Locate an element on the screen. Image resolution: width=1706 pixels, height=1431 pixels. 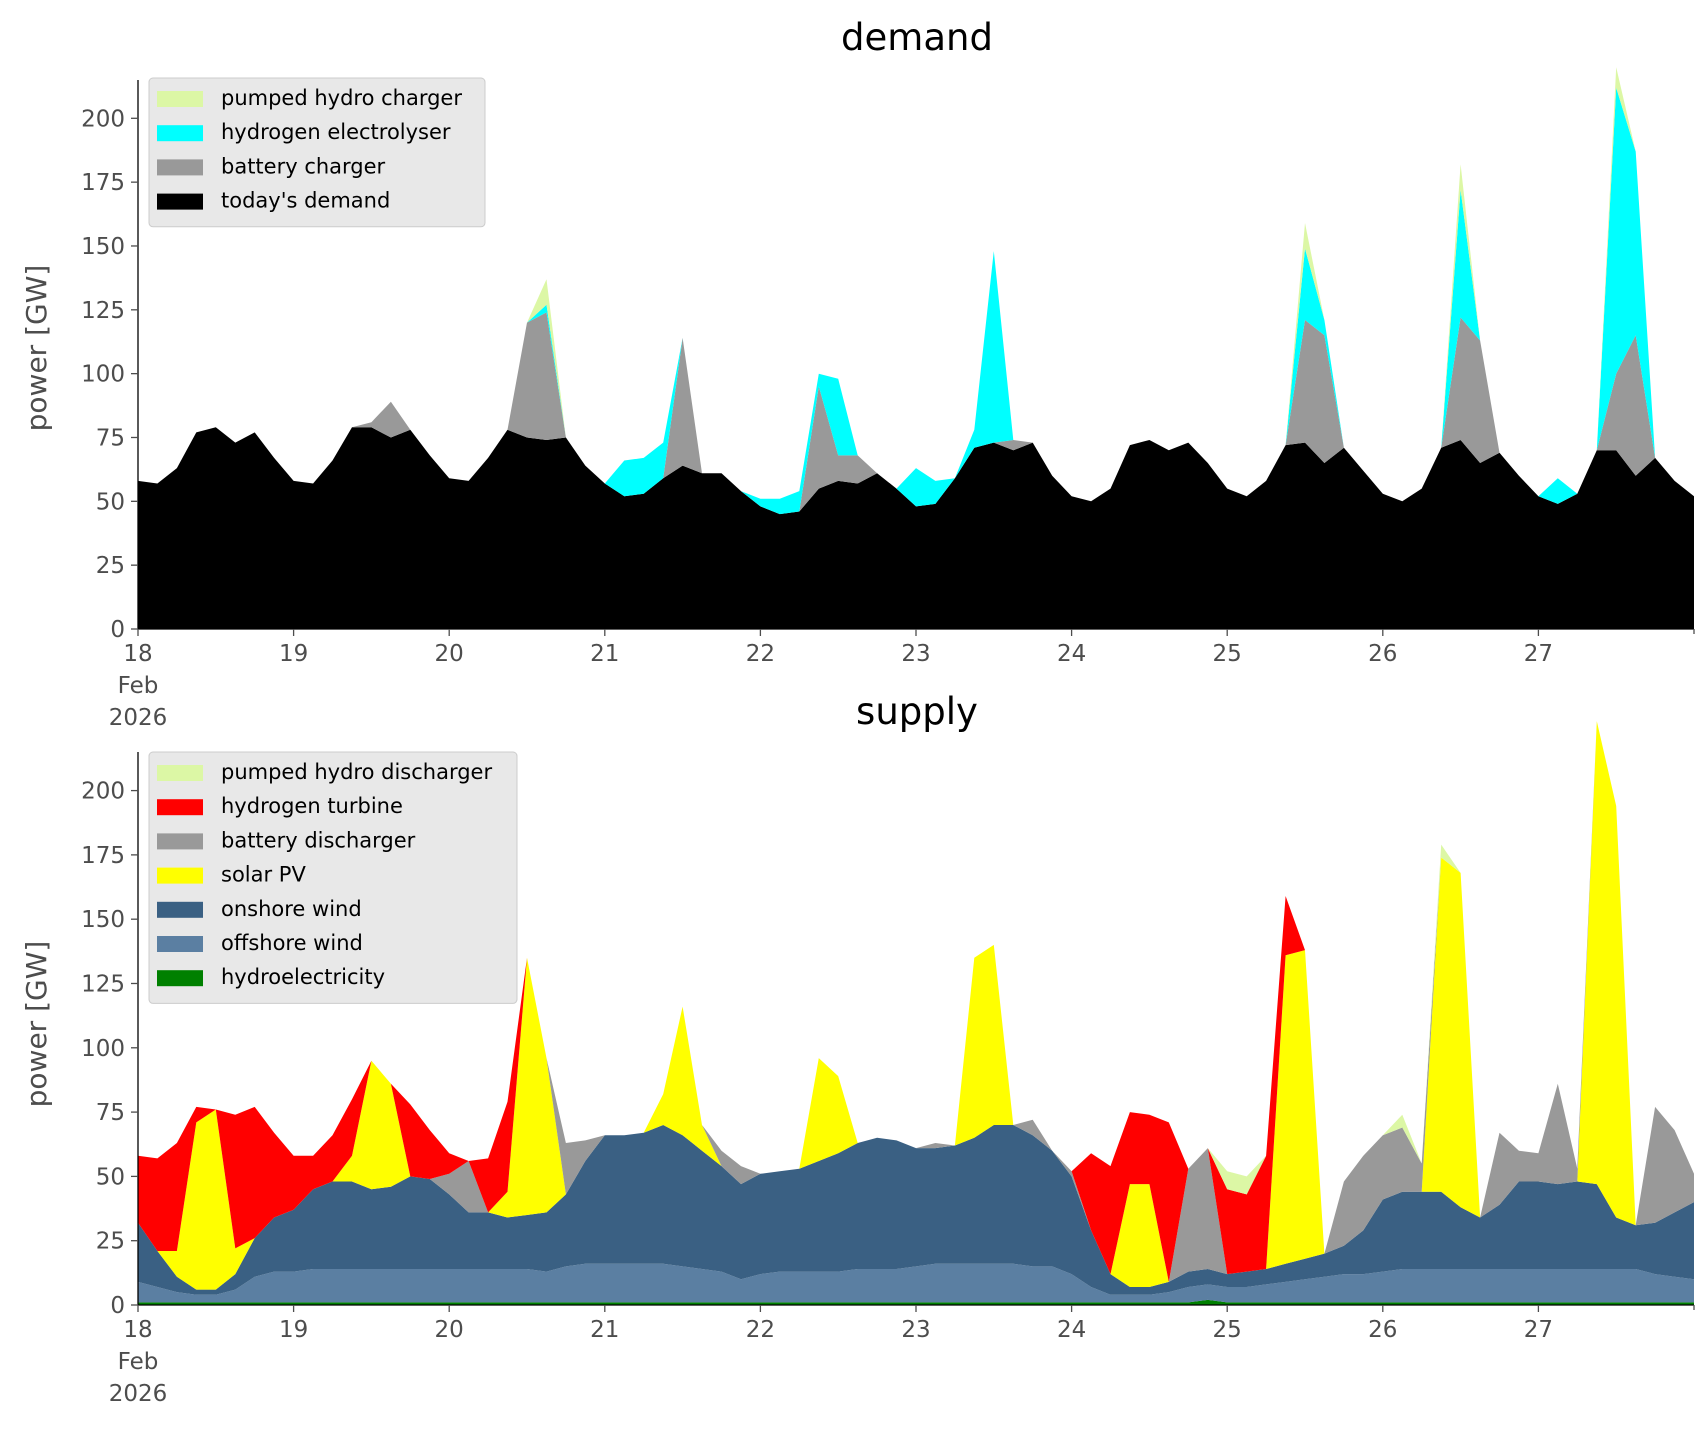
demand-area-today-s-demand is located at coordinates (916, 528).